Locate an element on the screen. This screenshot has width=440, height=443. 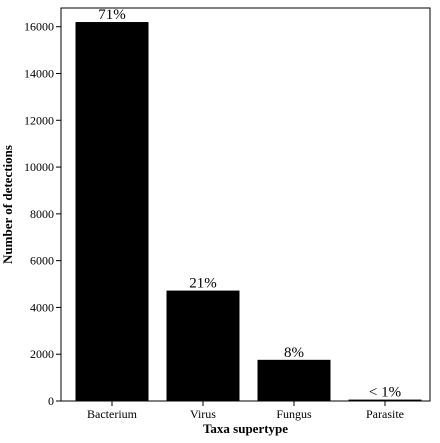
x-tick-label: Fungus is located at coordinates (294, 414).